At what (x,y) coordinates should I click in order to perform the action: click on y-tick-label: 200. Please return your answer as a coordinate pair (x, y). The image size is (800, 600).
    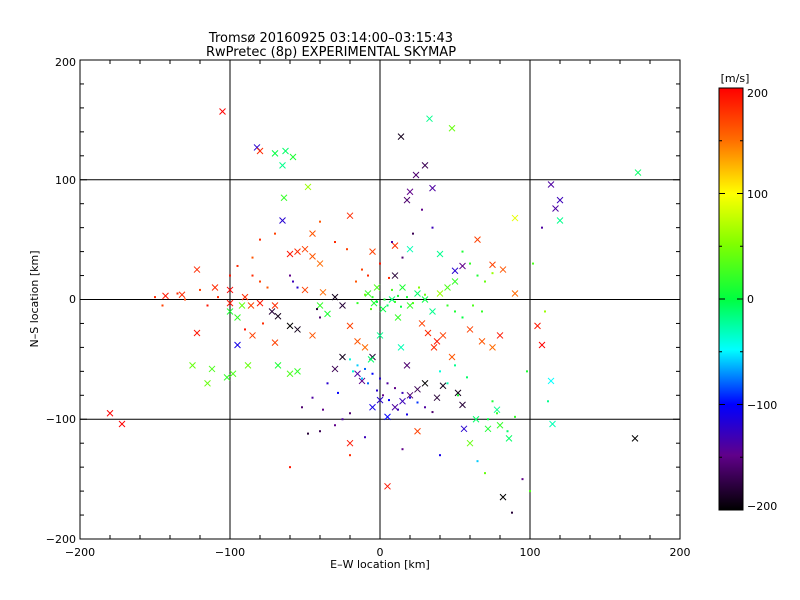
    Looking at the image, I should click on (65, 62).